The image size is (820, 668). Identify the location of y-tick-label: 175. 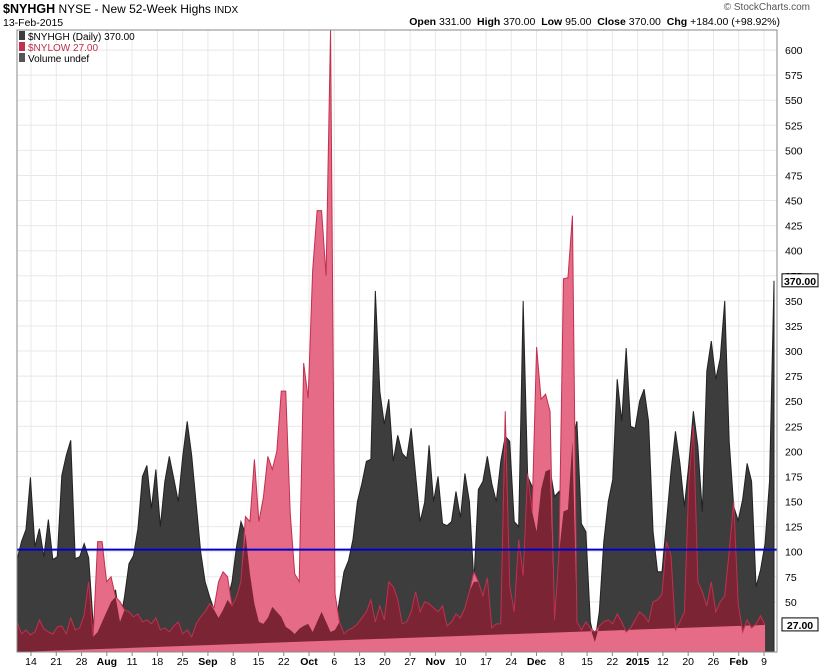
(794, 477).